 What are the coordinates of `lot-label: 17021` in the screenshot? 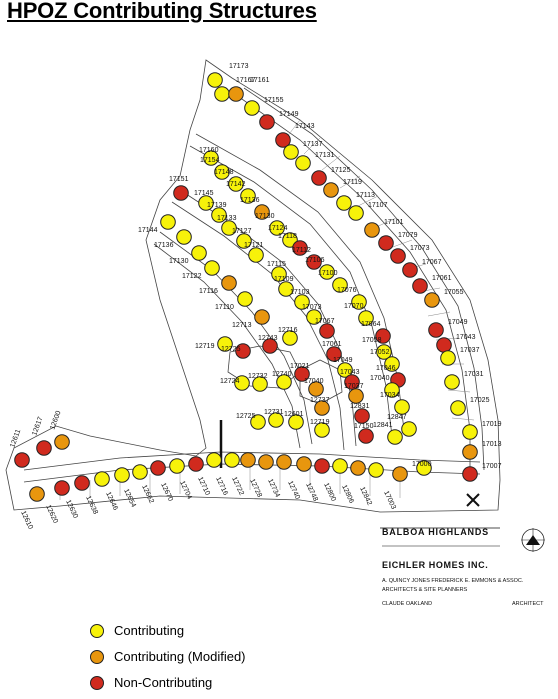 It's located at (300, 366).